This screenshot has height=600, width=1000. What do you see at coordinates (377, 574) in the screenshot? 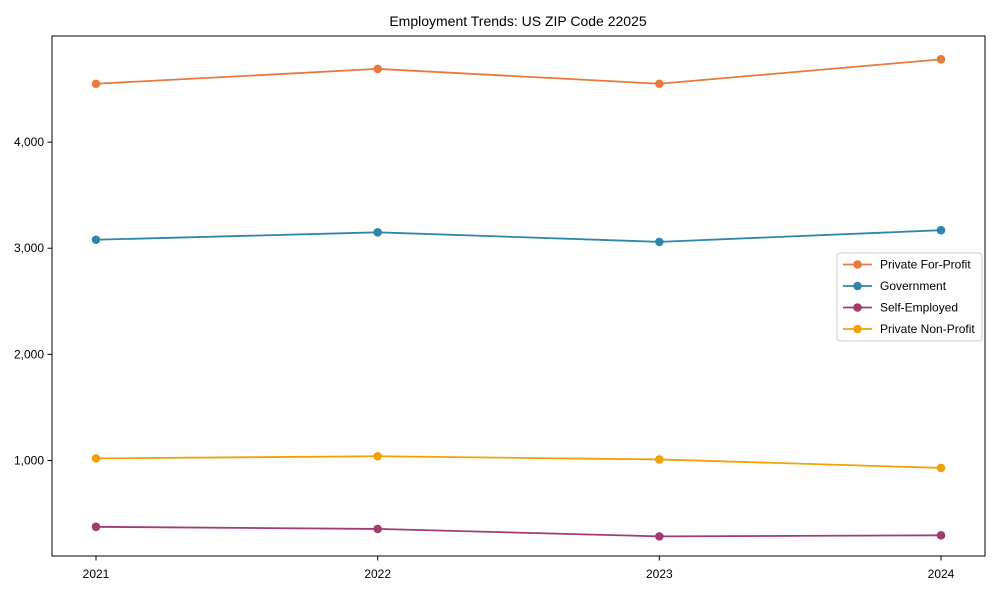
I see `x-tick-label: 2022` at bounding box center [377, 574].